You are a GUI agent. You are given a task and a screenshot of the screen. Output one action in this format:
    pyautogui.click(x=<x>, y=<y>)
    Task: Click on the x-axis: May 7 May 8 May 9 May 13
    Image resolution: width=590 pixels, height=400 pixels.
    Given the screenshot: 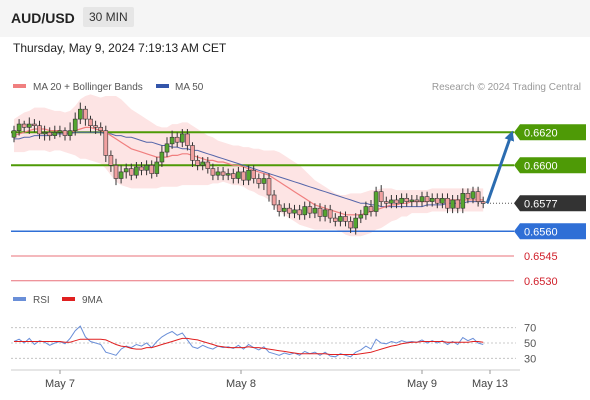 What is the action you would take?
    pyautogui.click(x=276, y=380)
    